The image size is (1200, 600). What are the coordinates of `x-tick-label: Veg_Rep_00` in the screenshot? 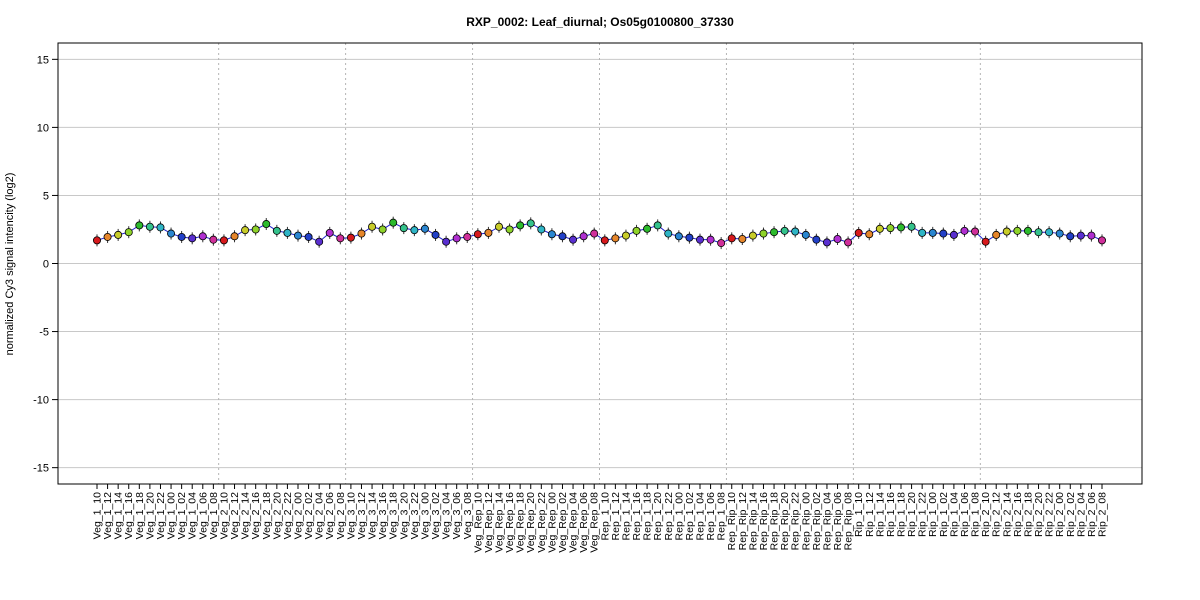 It's located at (552, 522).